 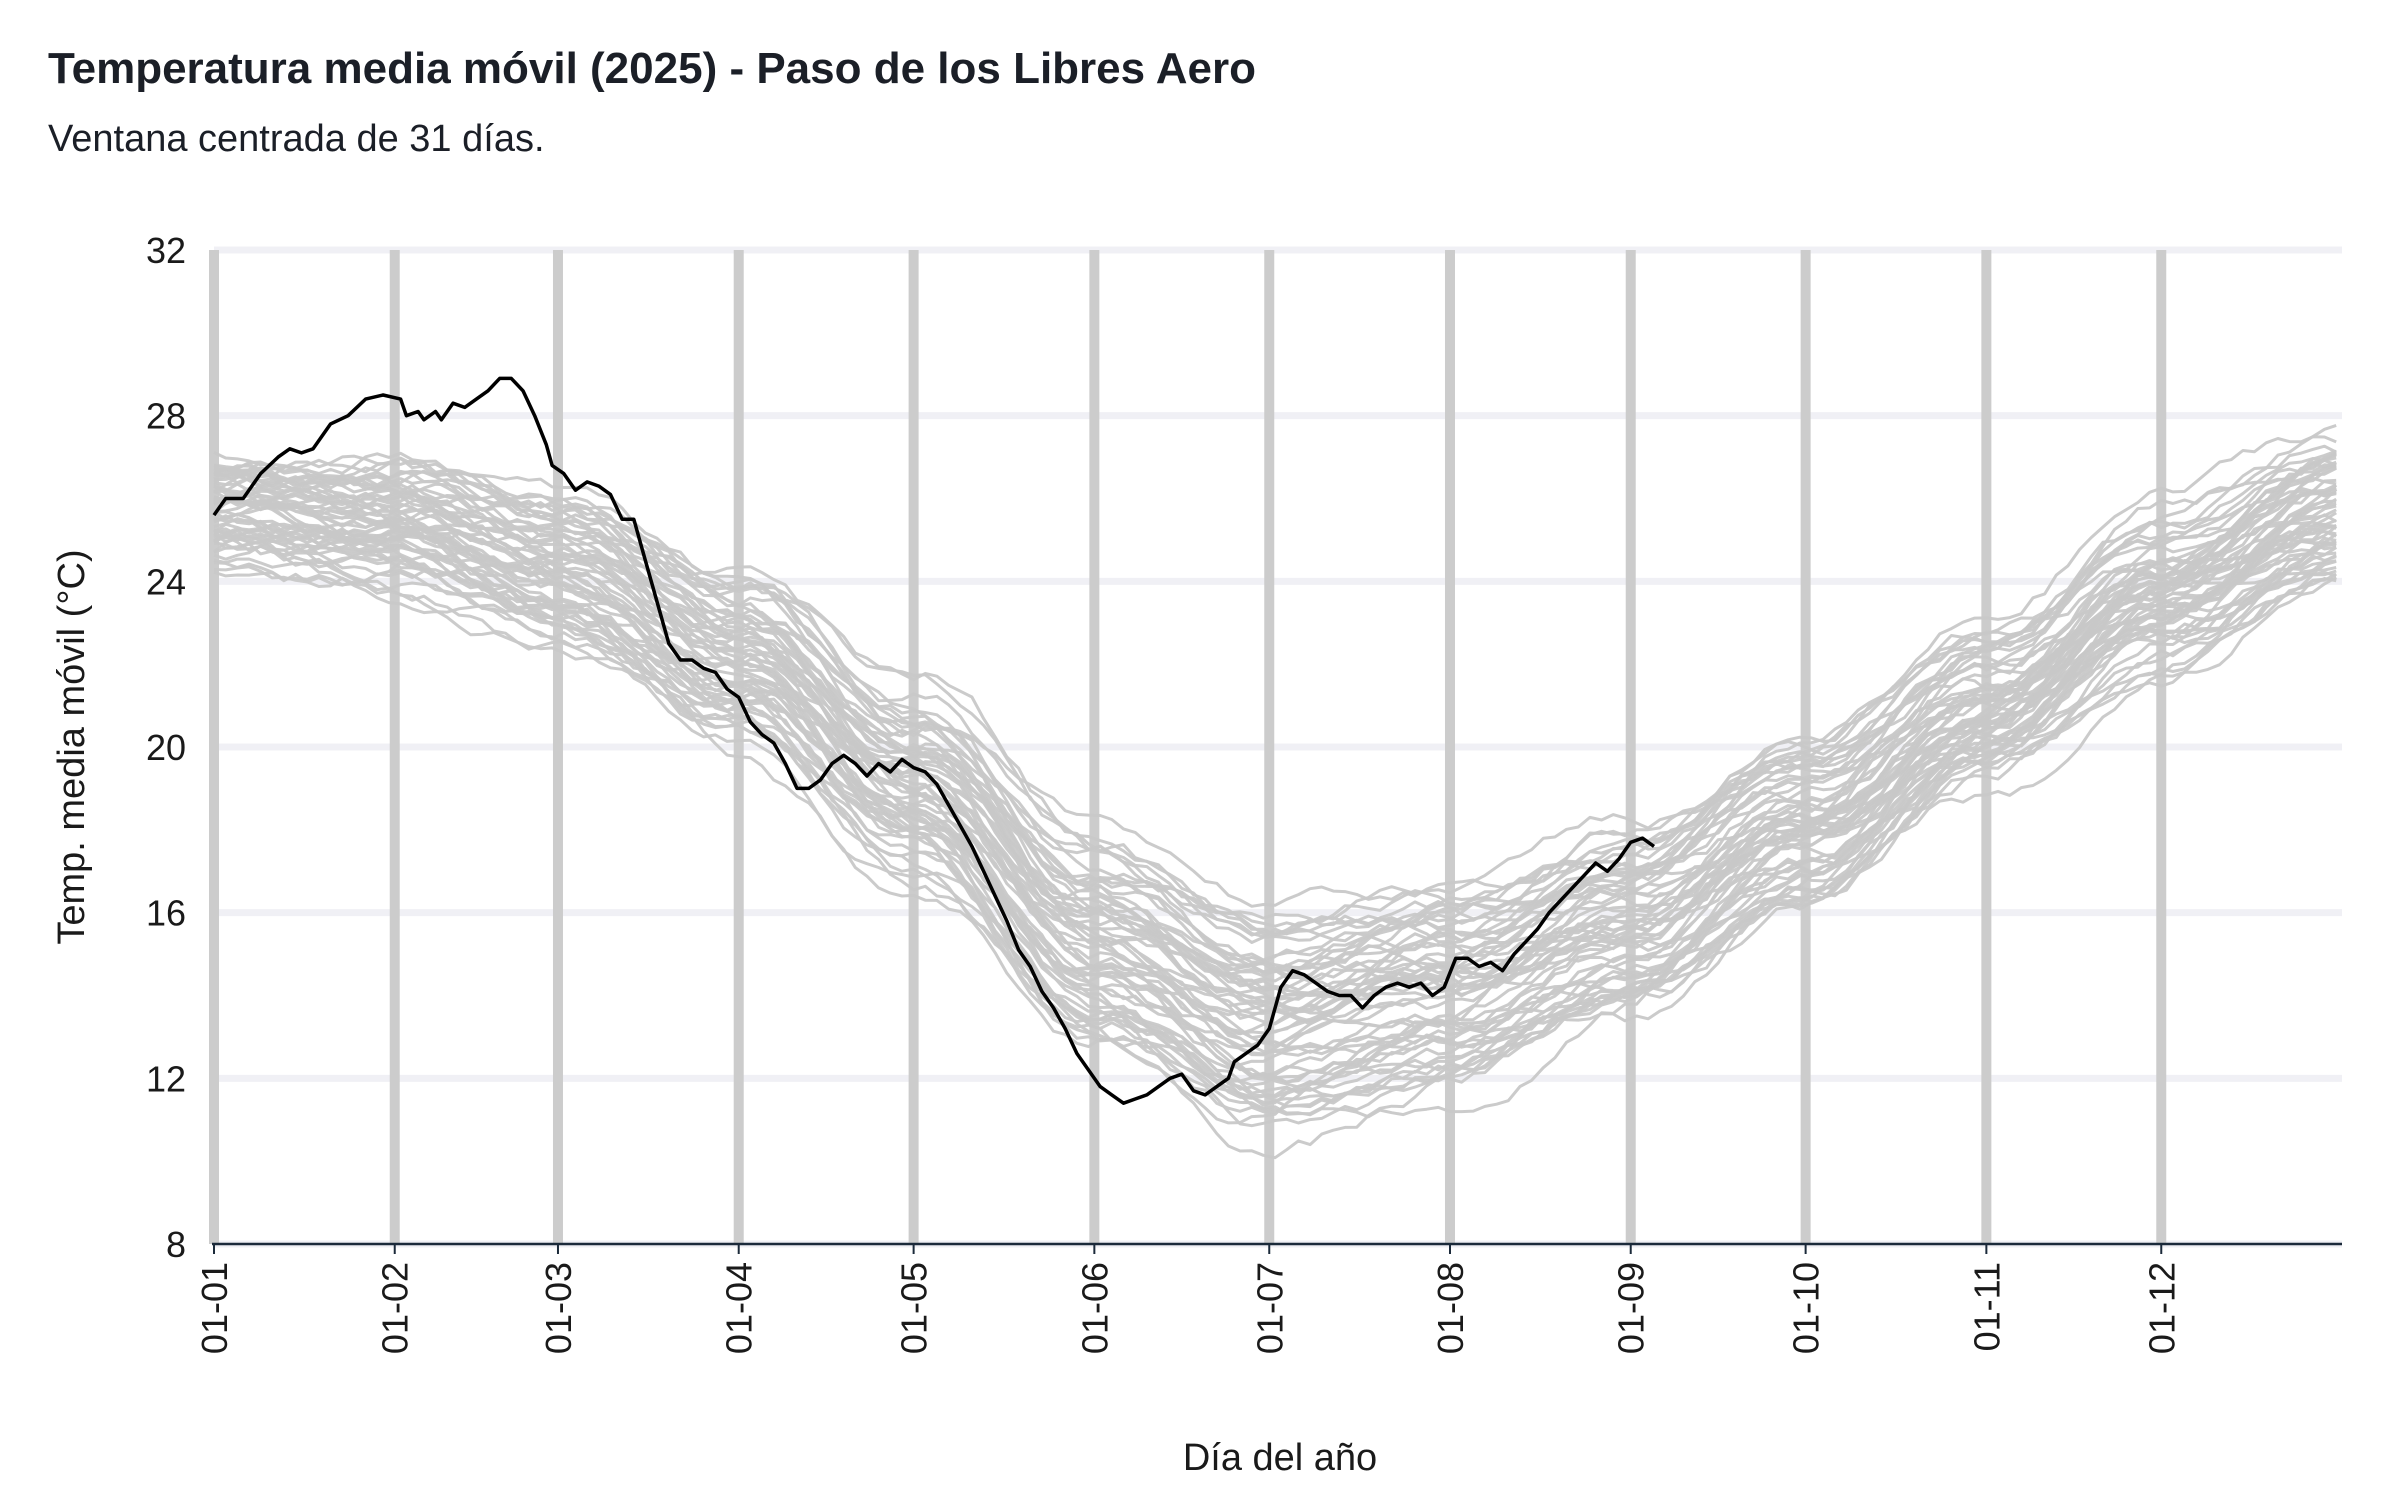 What do you see at coordinates (166, 581) in the screenshot?
I see `y-tick-label: 24` at bounding box center [166, 581].